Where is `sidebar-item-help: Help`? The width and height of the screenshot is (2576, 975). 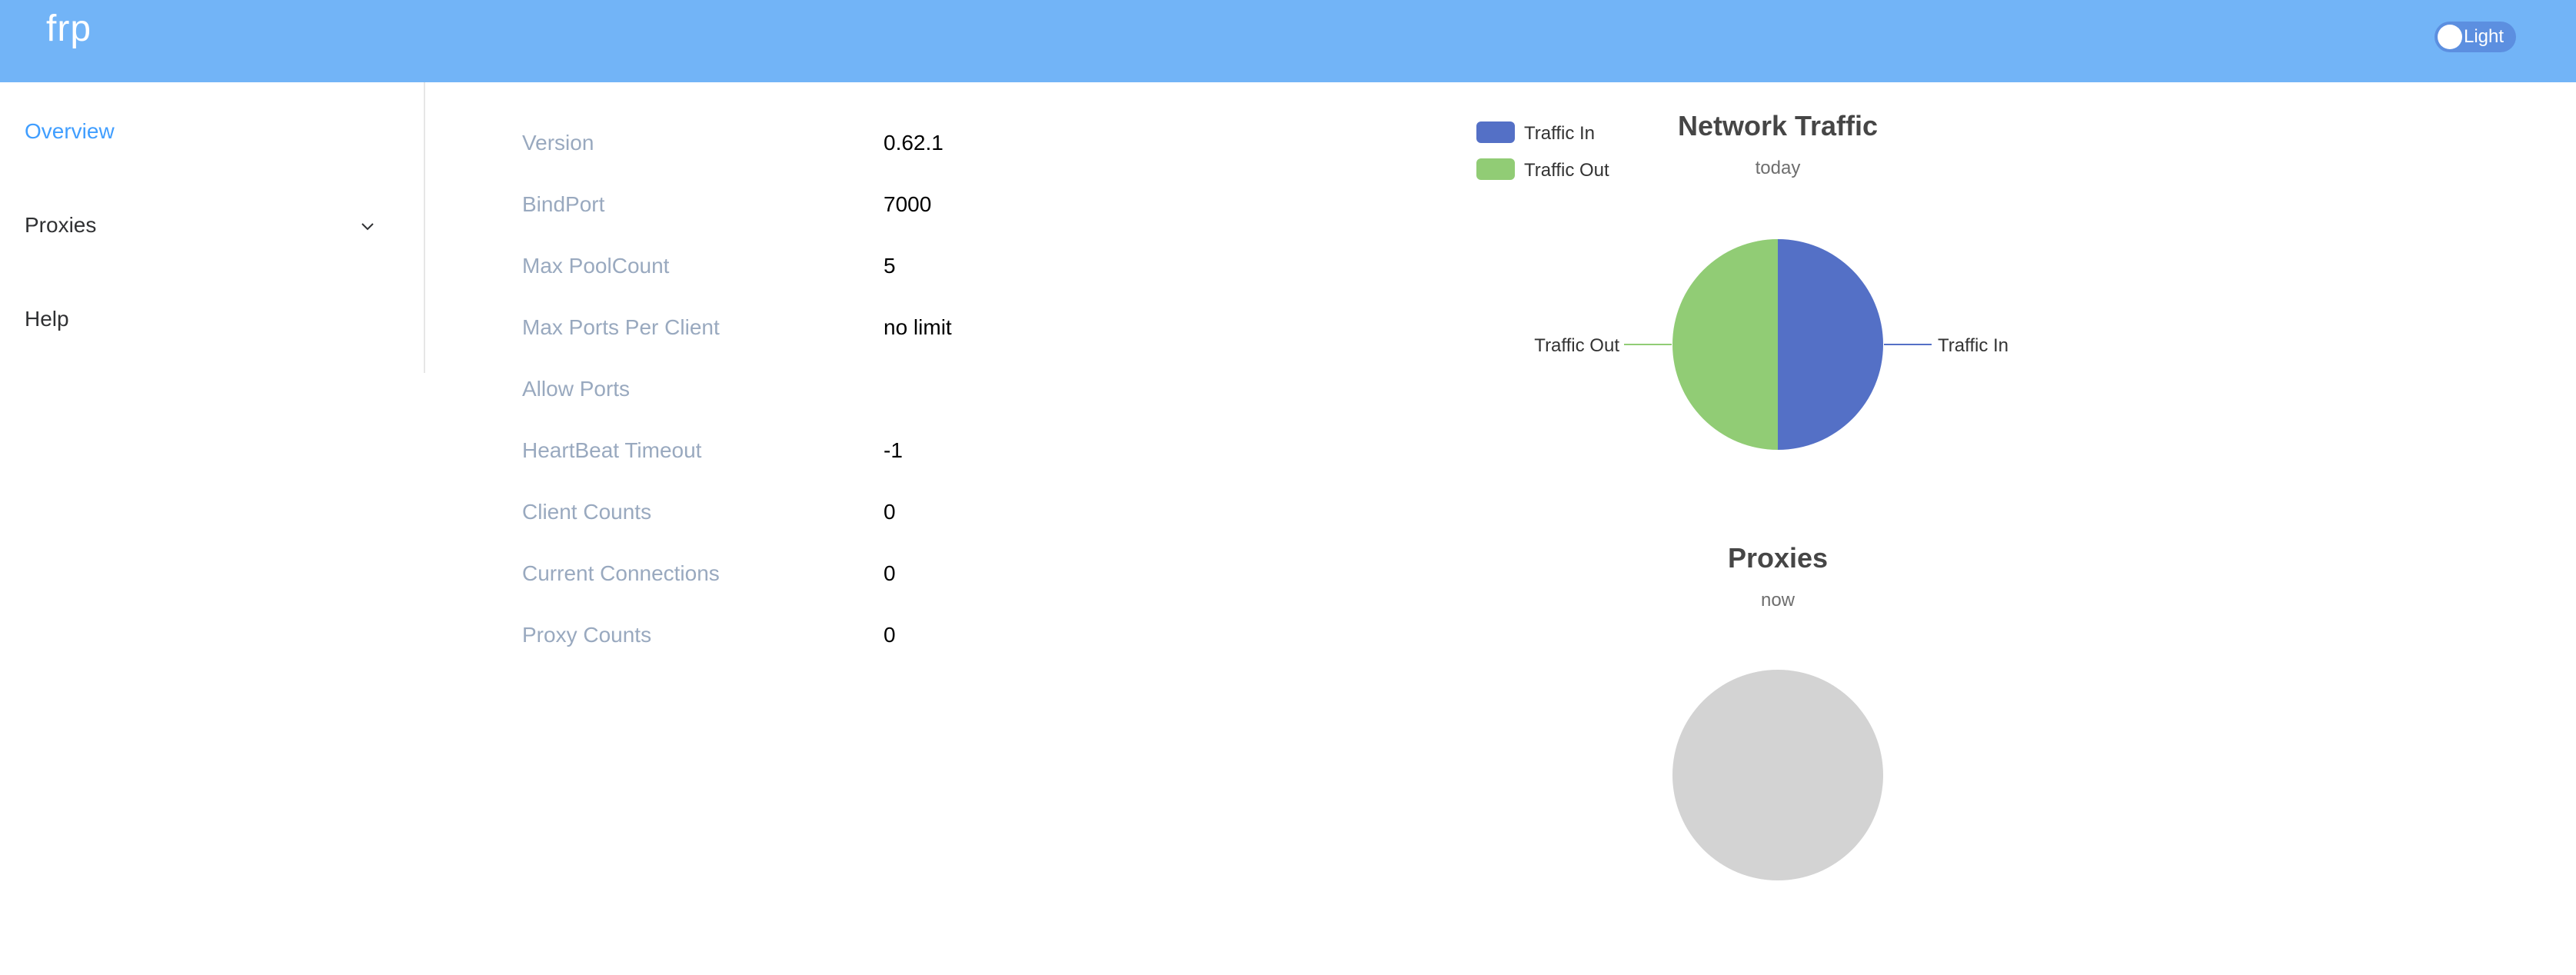
sidebar-item-help: Help is located at coordinates (47, 319).